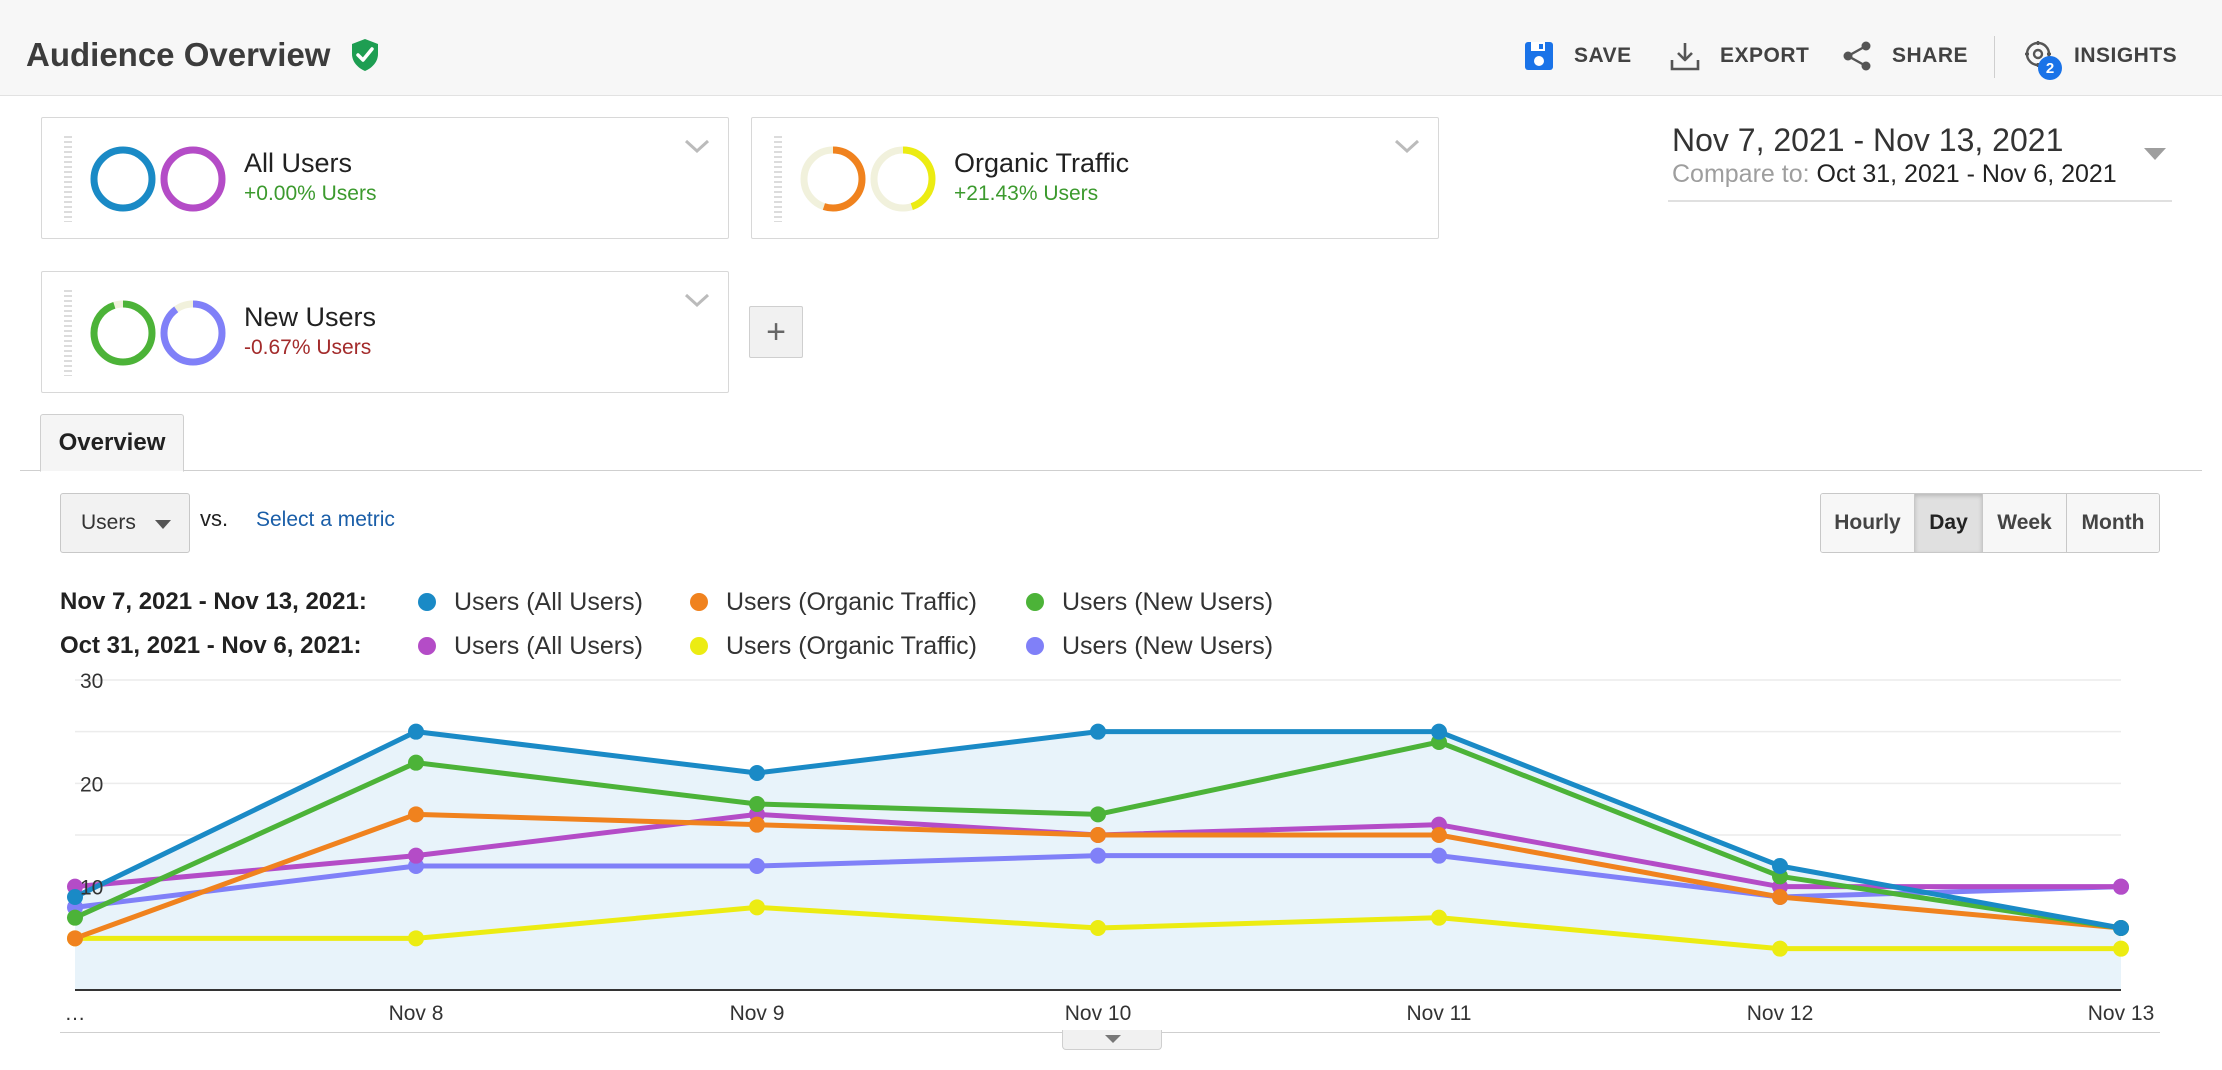 The image size is (2222, 1070). I want to click on share-icon, so click(1857, 56).